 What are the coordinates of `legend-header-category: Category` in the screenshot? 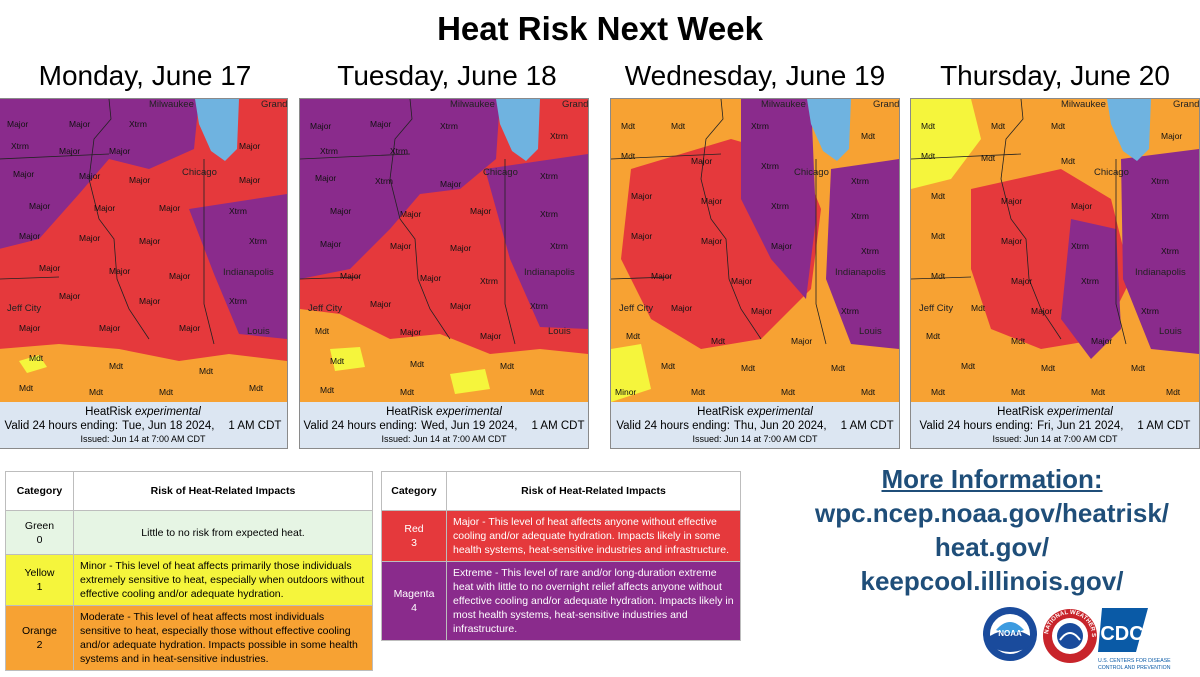 It's located at (39, 491).